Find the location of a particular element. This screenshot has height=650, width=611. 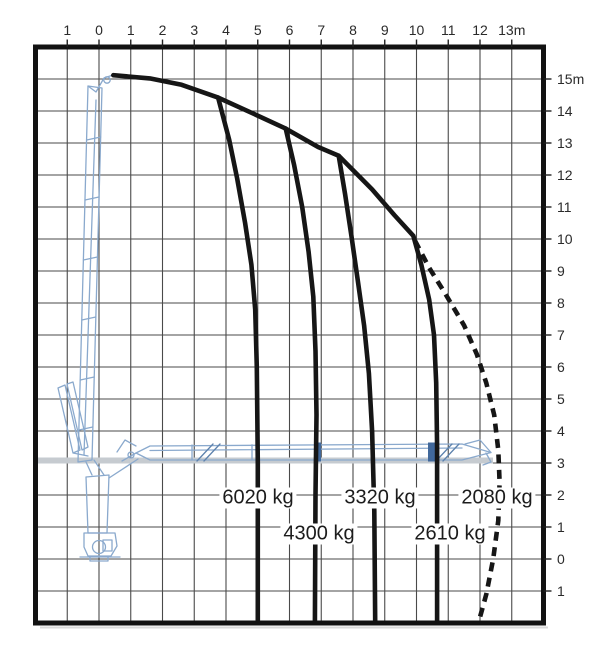

crane-vertical-boom is located at coordinates (90, 274).